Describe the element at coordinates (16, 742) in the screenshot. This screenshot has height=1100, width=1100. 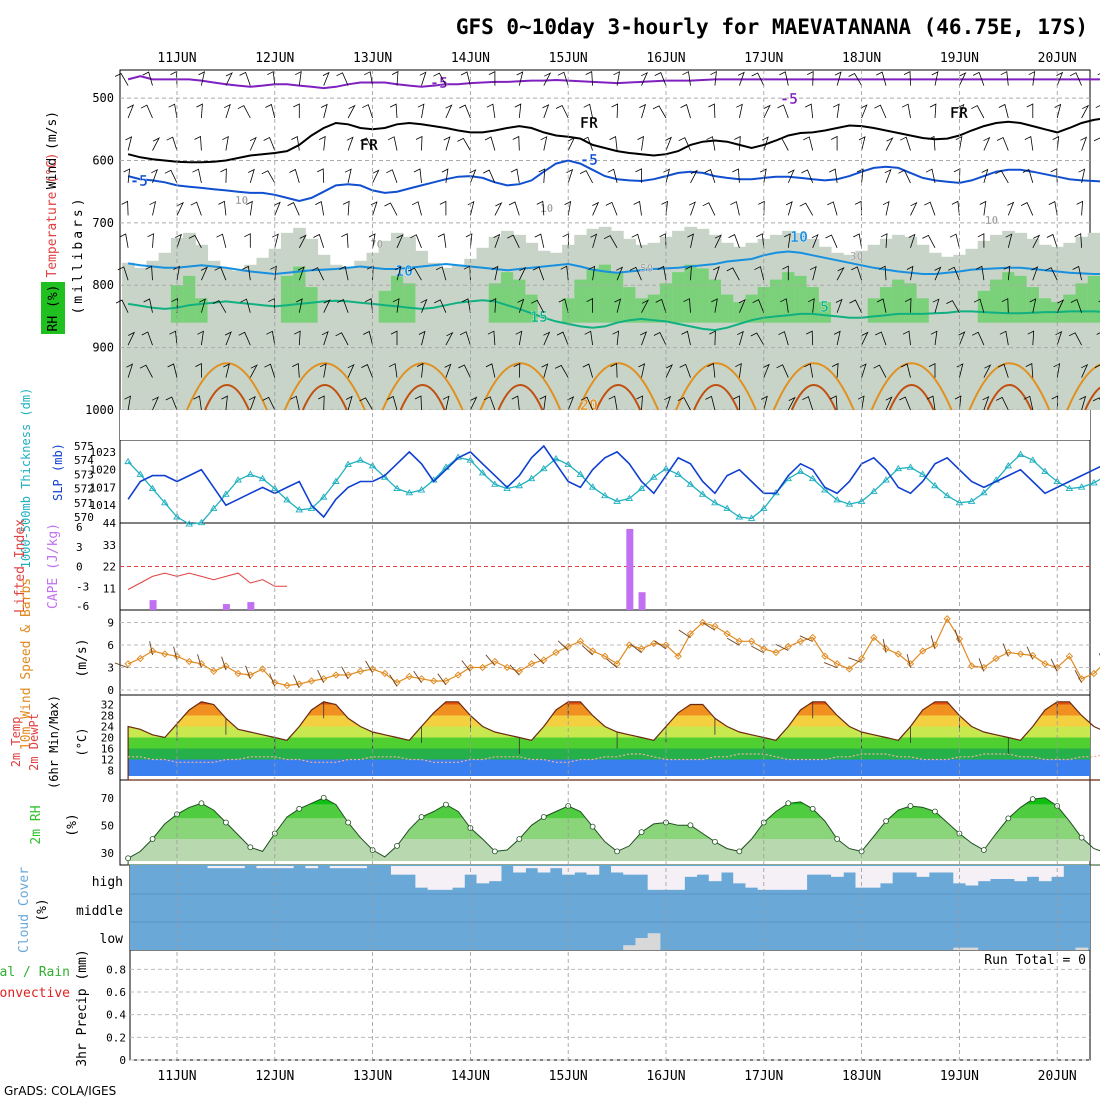
I see `temp2m-ylabel: 2m Temp` at that location.